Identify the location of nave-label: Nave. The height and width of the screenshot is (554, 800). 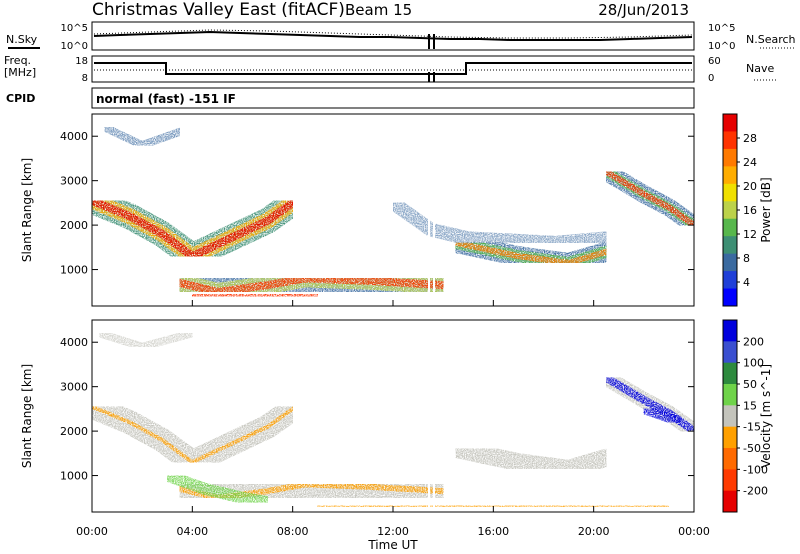
(760, 68).